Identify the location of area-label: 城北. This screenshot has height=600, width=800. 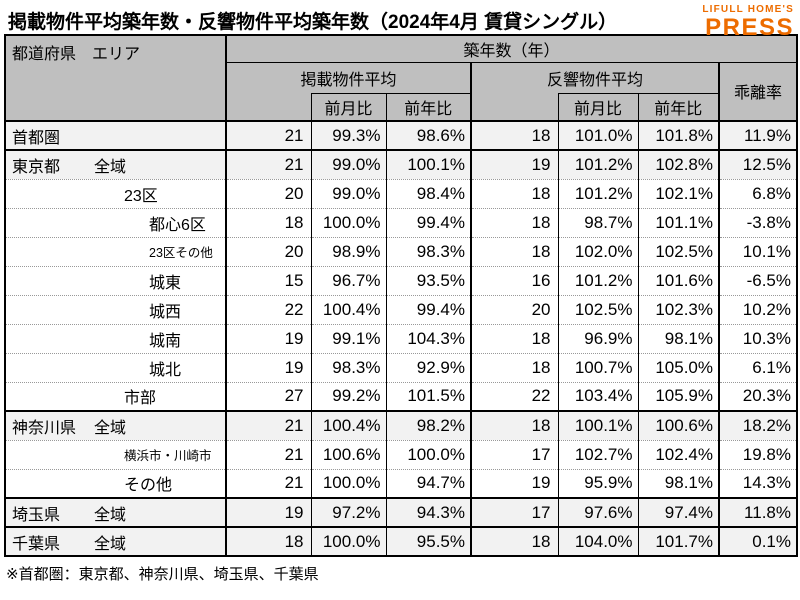
(165, 370).